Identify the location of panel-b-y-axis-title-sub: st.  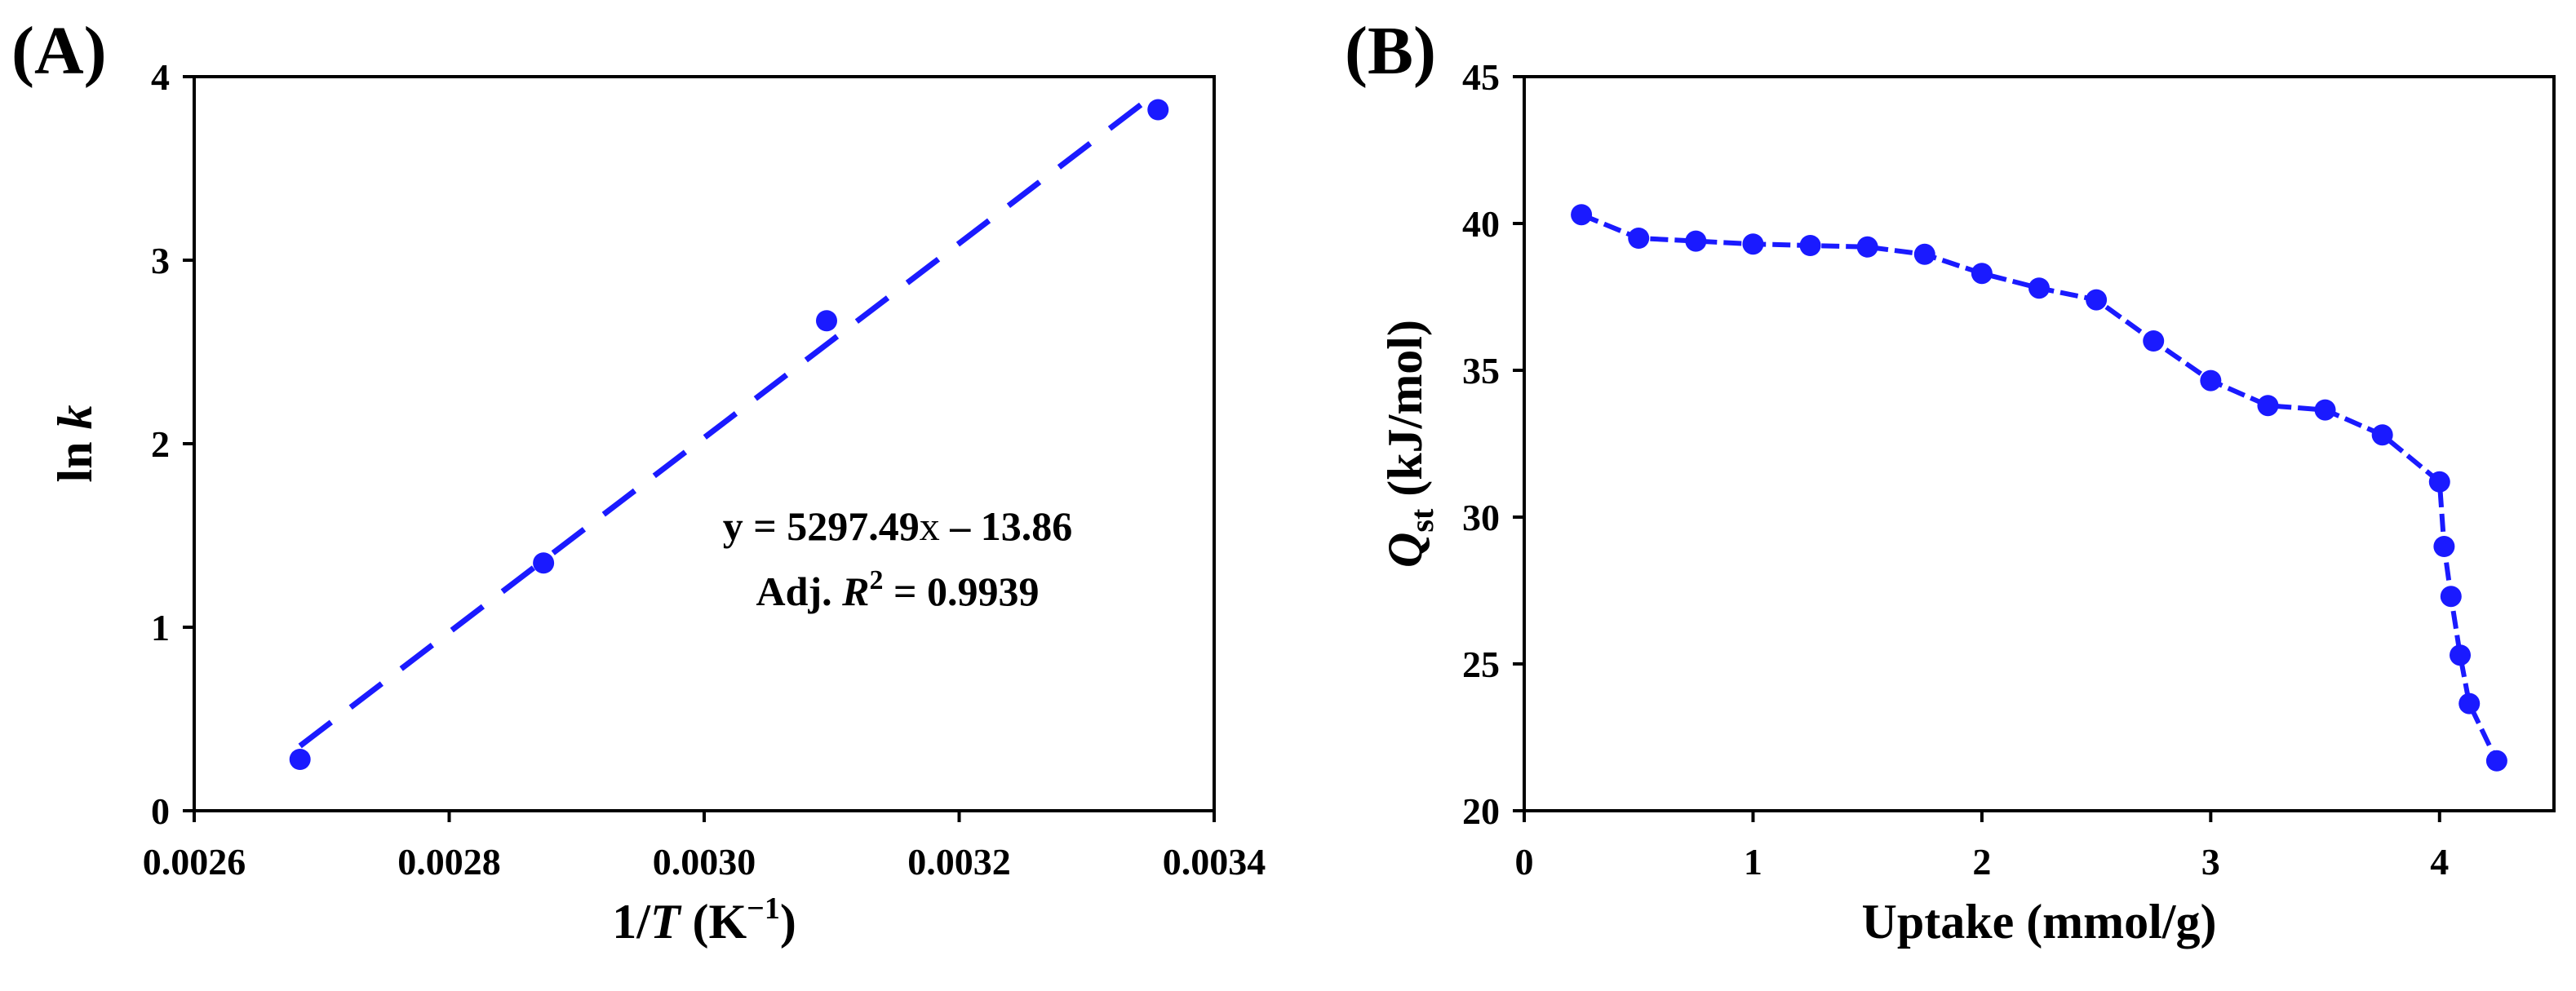
(1421, 520).